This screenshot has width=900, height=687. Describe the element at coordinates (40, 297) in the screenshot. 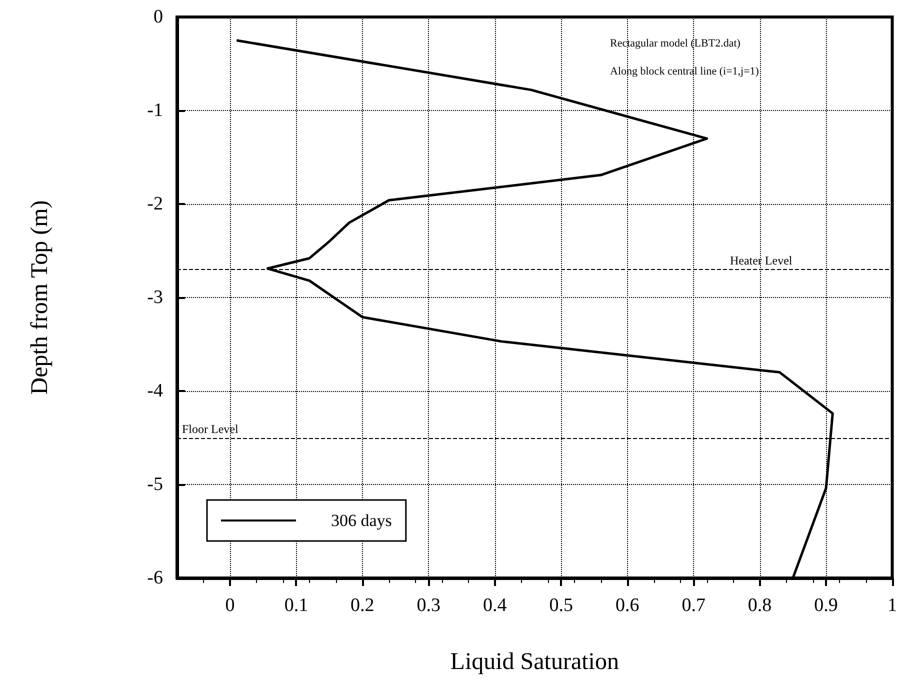

I see `y-axis-title: Depth from Top (m)` at that location.